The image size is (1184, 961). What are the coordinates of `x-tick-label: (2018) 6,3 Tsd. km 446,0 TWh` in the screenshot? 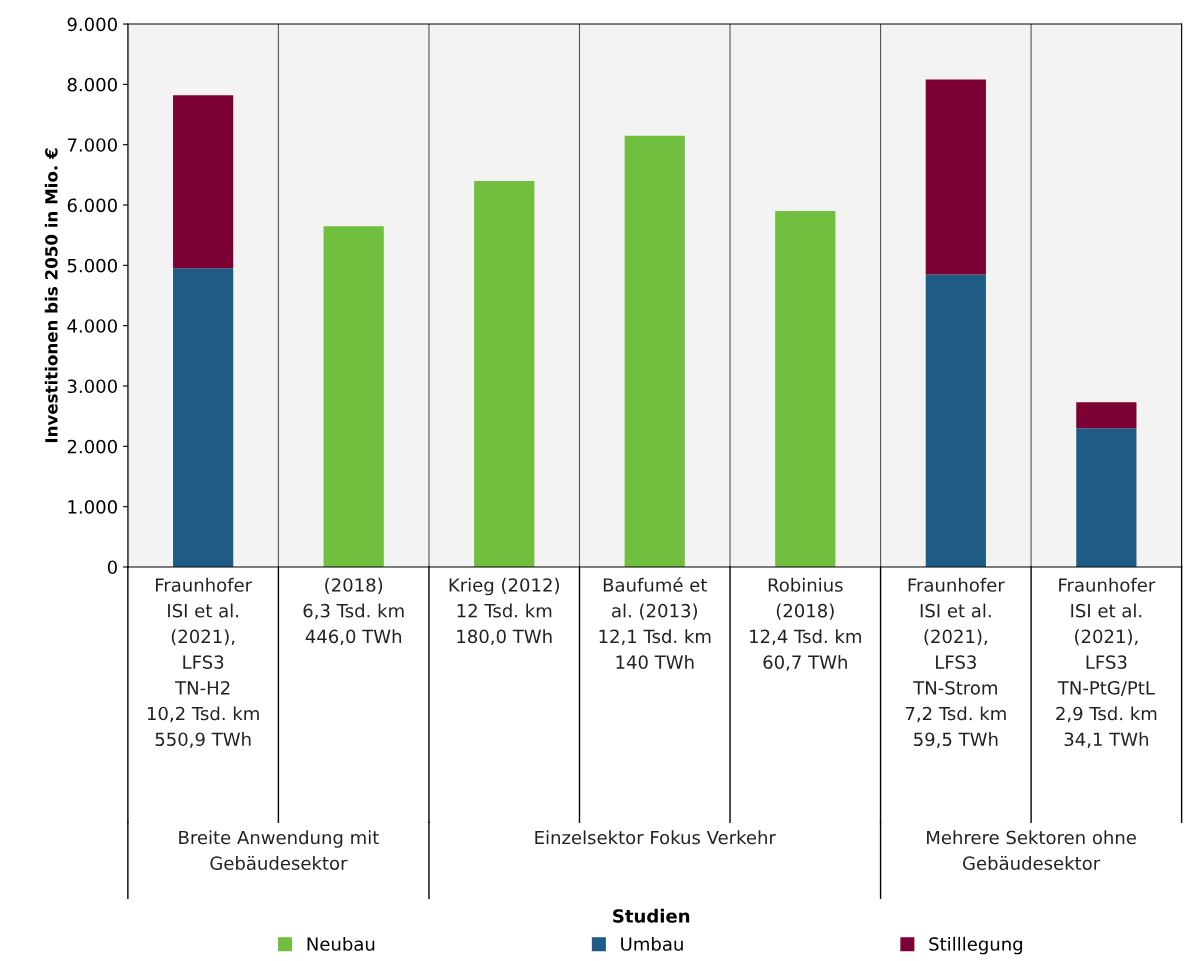 It's located at (353, 611).